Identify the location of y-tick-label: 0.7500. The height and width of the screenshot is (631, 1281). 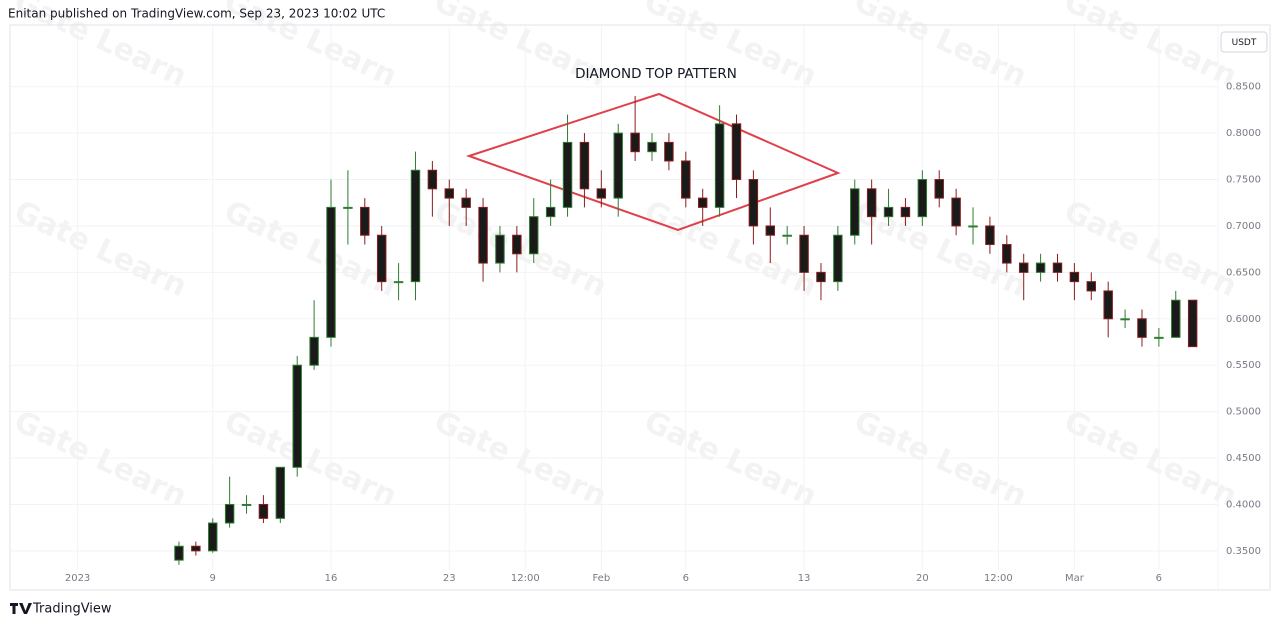
(1243, 180).